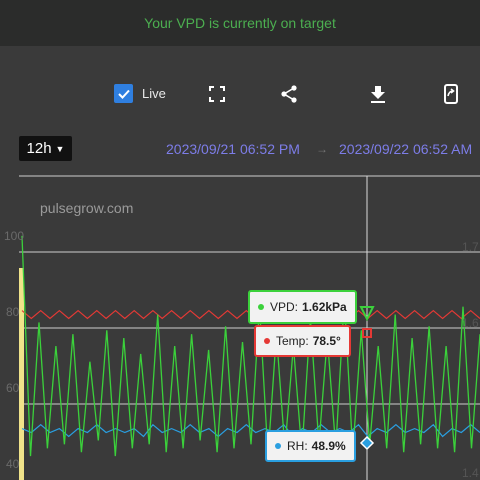  What do you see at coordinates (406, 149) in the screenshot?
I see `date-range-end: 2023/09/22 06:52 AM` at bounding box center [406, 149].